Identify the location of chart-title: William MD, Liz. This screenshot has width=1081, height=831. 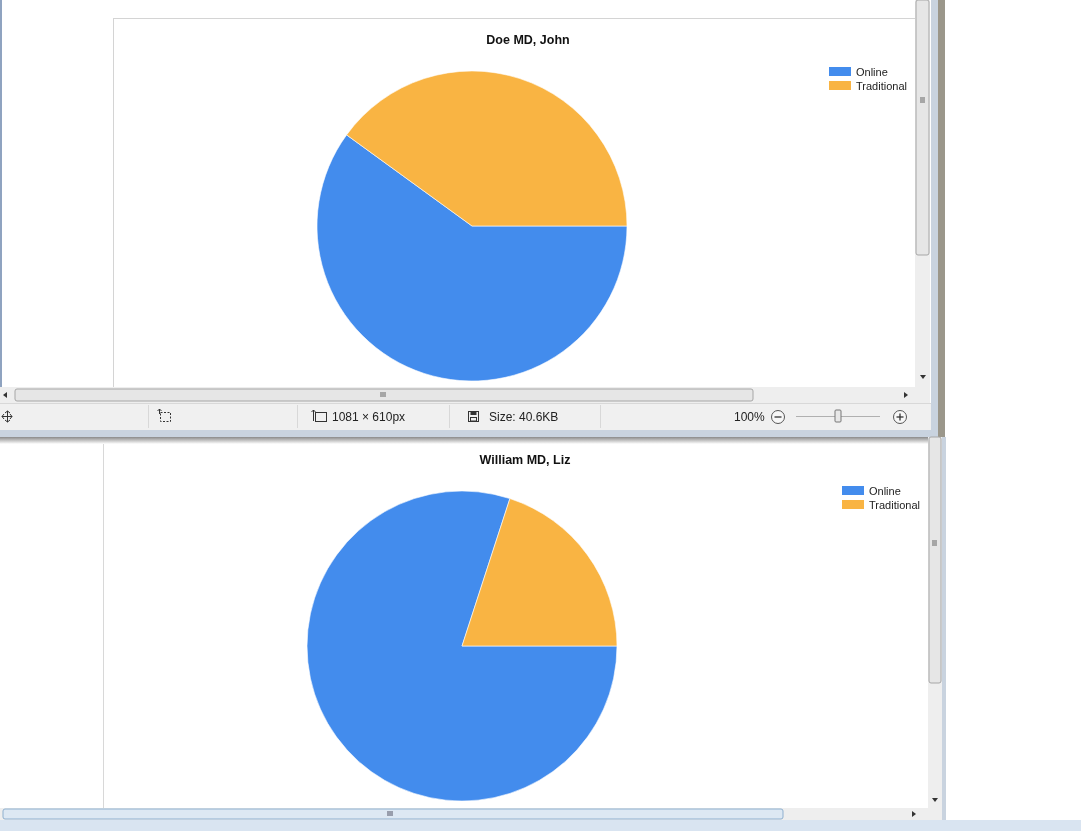
(525, 460).